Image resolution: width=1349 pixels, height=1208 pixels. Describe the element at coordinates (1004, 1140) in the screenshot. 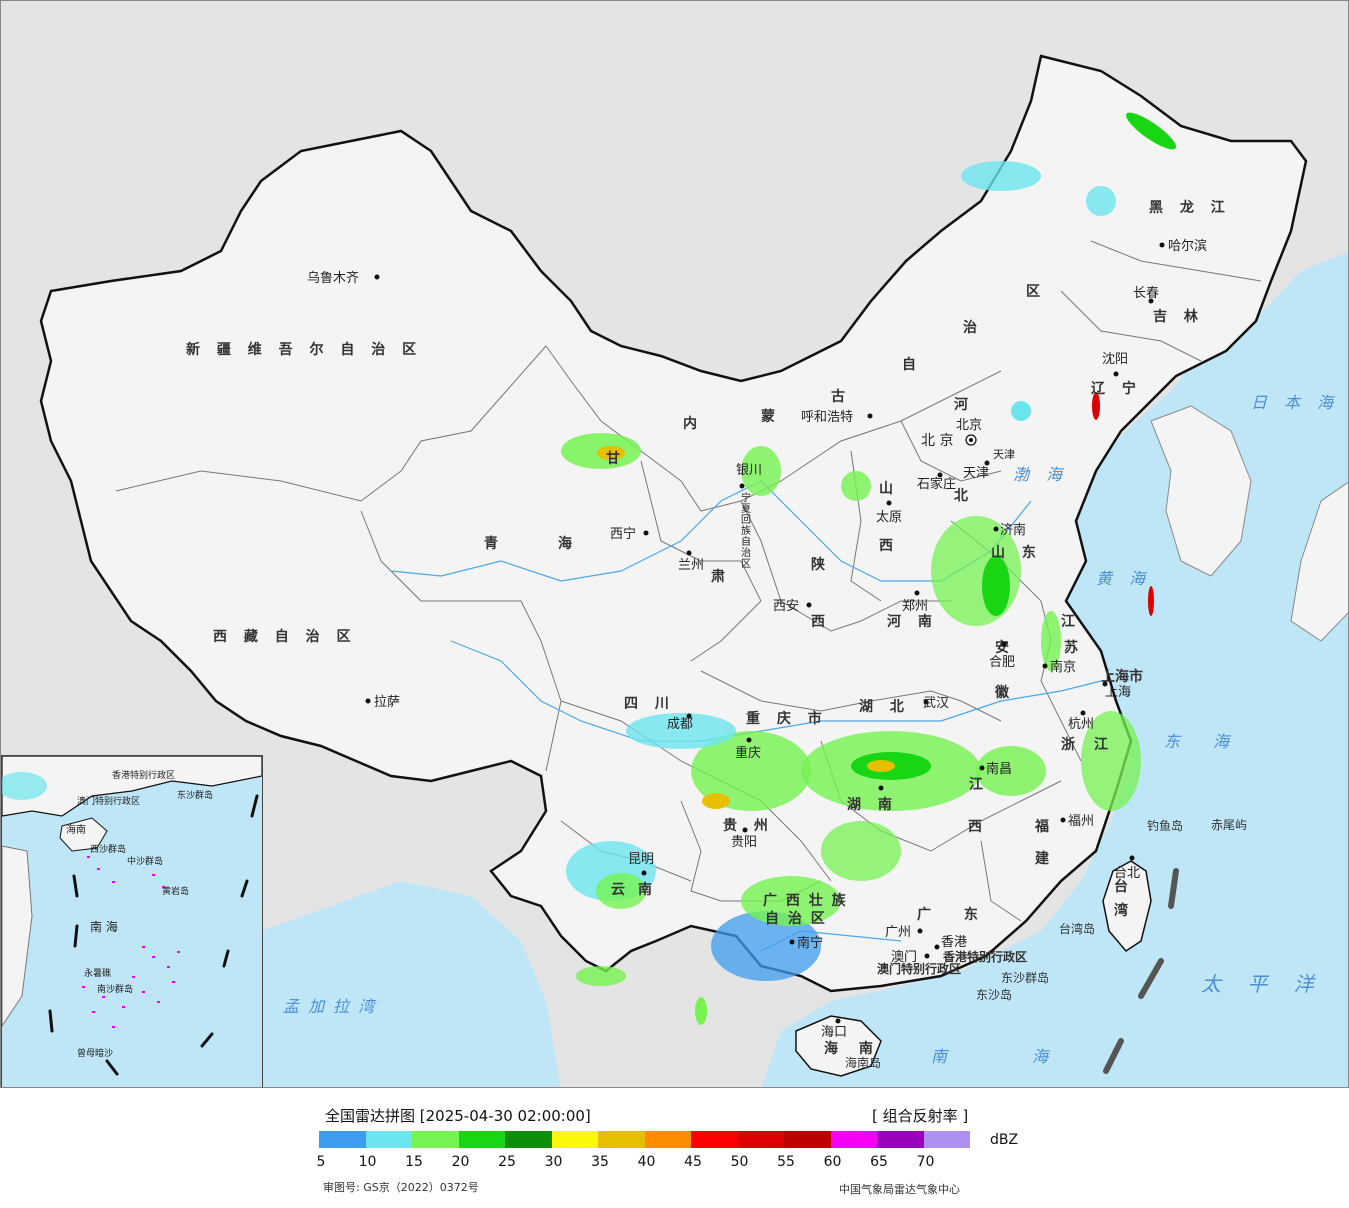

I see `unit-label: dBZ` at that location.